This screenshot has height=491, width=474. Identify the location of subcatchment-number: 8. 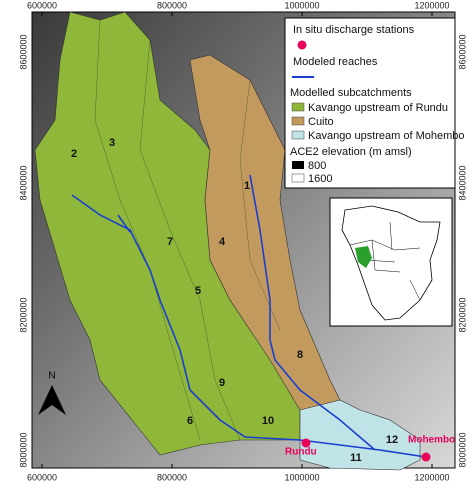
(300, 355).